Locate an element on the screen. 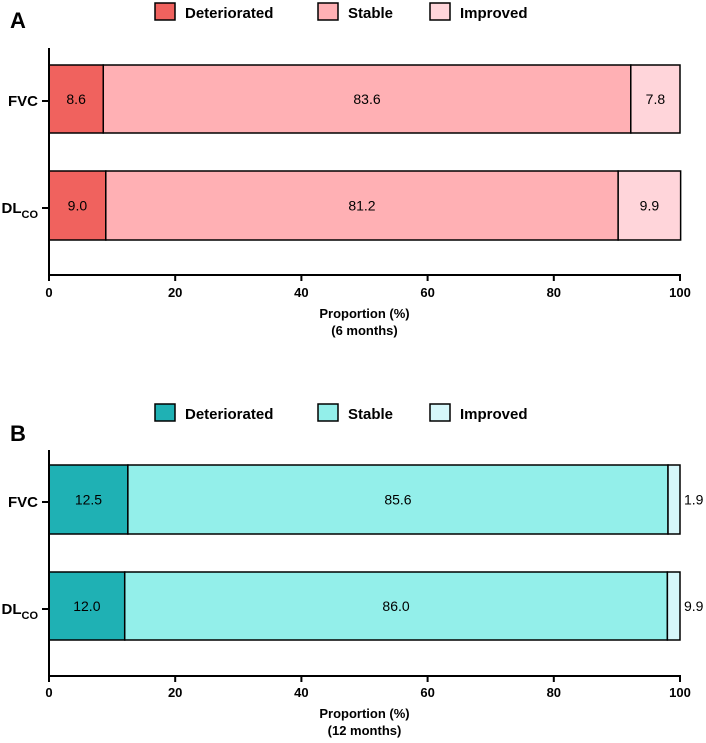 The width and height of the screenshot is (706, 743). panel-letter: A is located at coordinates (18, 20).